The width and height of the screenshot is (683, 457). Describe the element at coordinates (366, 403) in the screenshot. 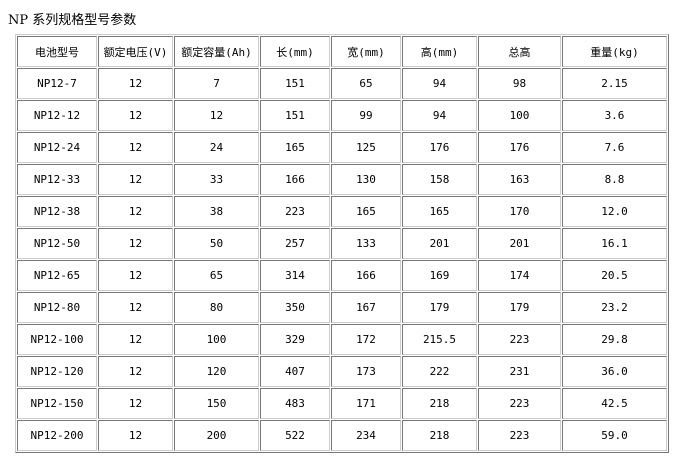

I see `table-cell: 171` at that location.